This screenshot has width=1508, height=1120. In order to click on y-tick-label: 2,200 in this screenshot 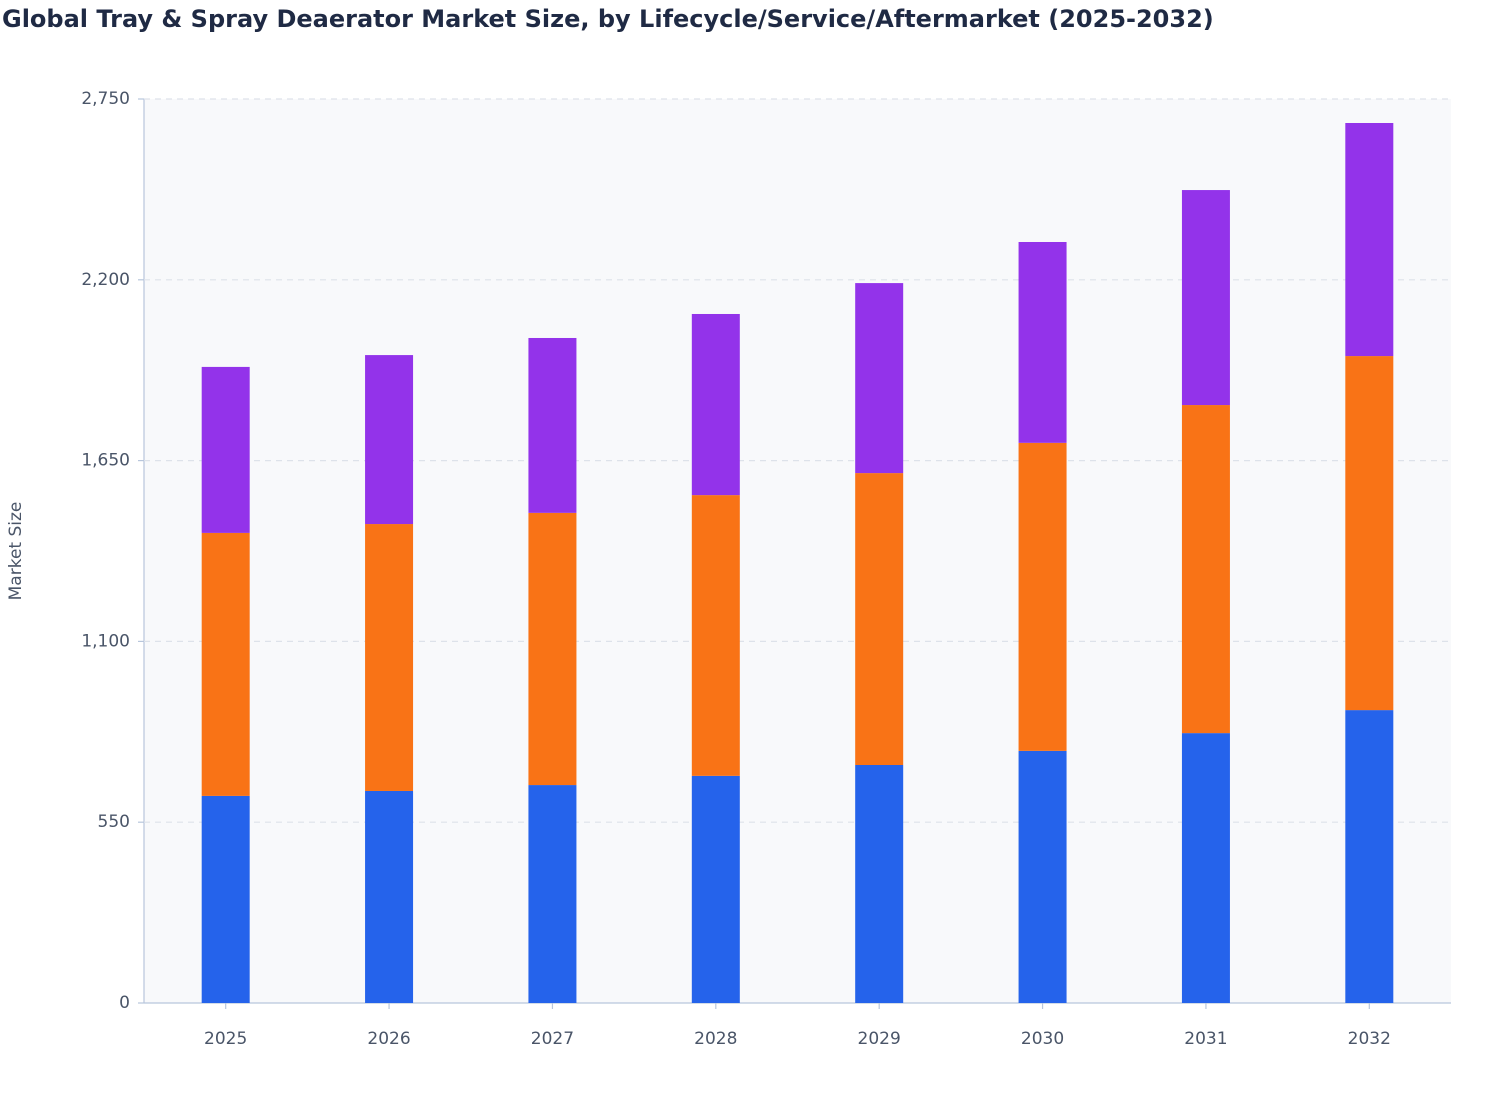, I will do `click(105, 280)`.